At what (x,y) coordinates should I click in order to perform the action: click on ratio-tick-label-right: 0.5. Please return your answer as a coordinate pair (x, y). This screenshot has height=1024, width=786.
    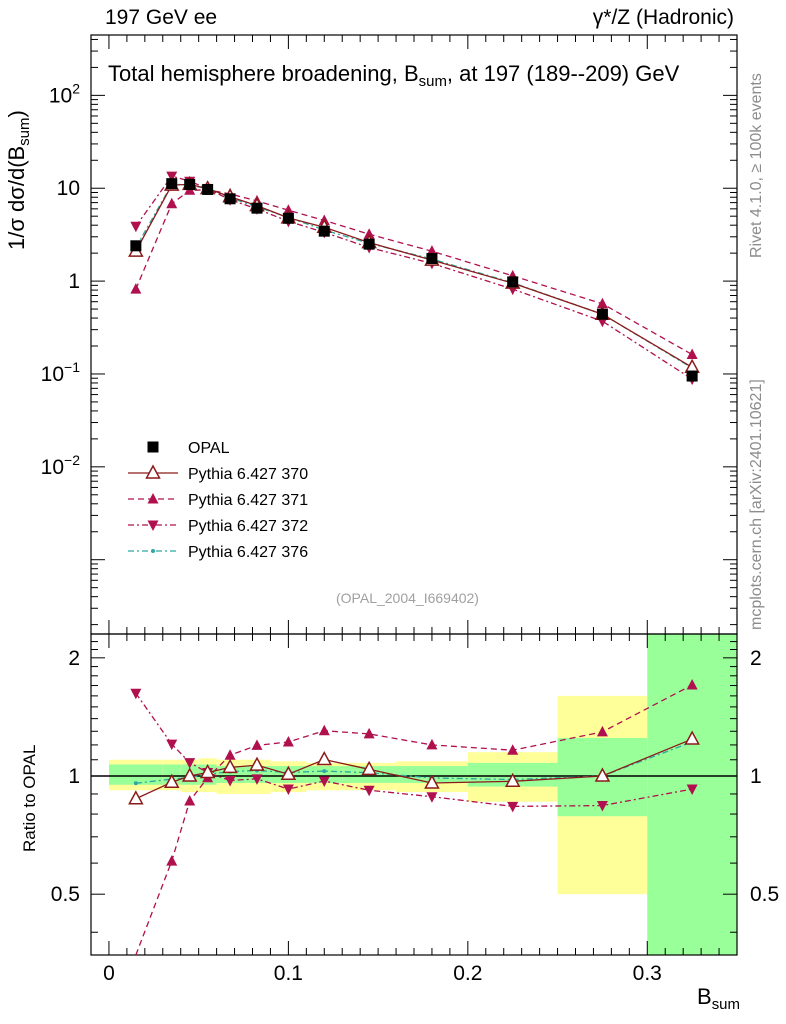
    Looking at the image, I should click on (764, 894).